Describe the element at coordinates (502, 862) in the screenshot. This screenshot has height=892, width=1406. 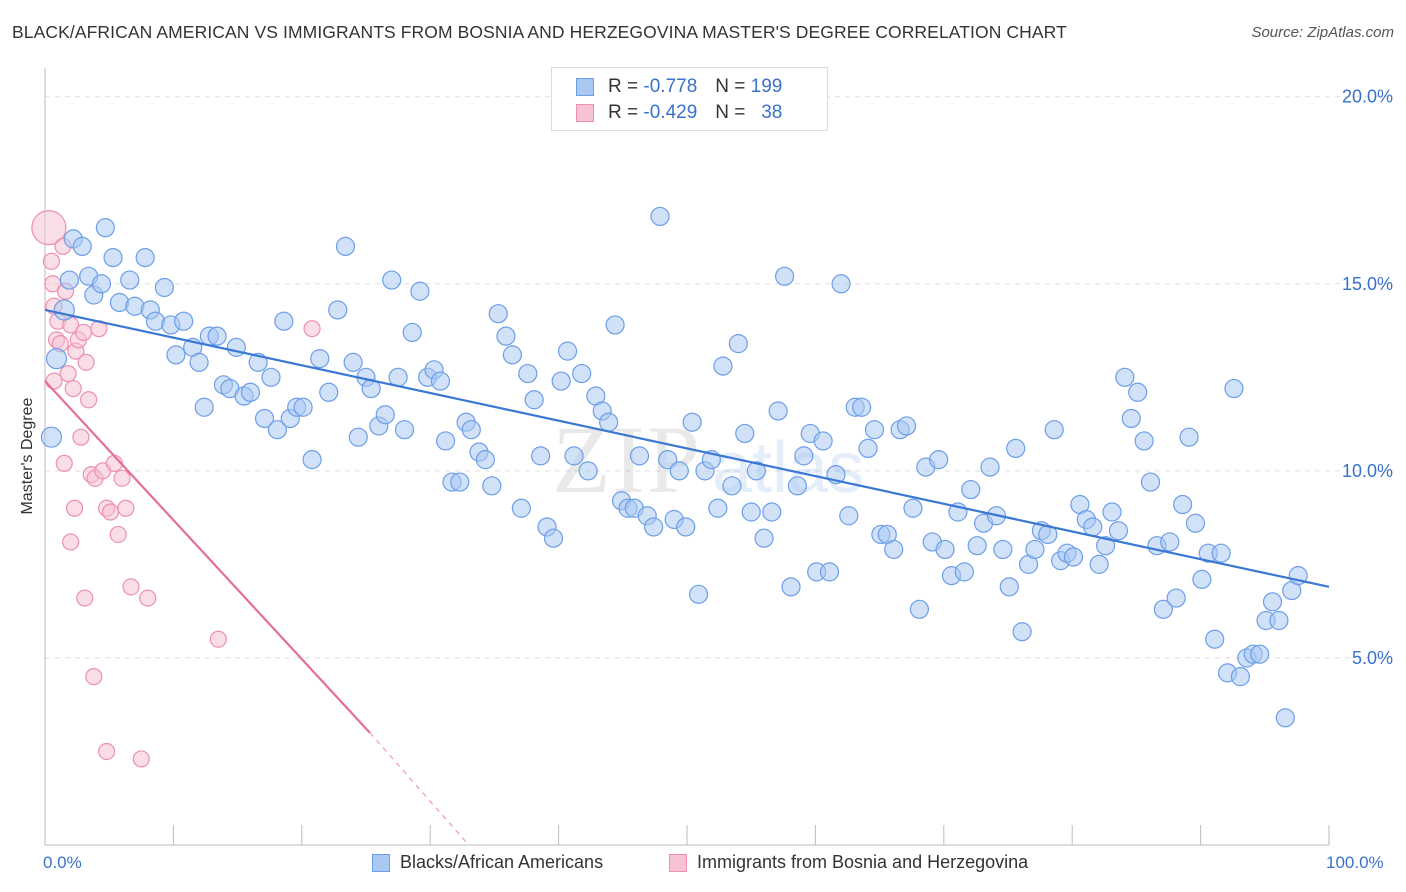
I see `bottom-legend-label-blue: Blacks/African Americans` at that location.